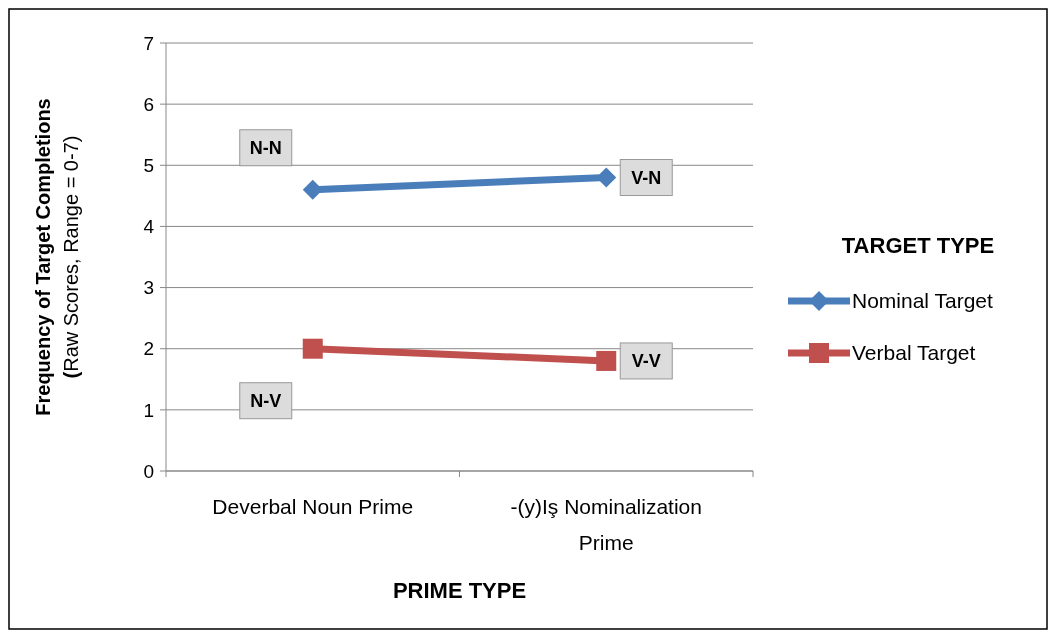 The image size is (1048, 630). I want to click on legend-title: TARGET TYPE, so click(918, 245).